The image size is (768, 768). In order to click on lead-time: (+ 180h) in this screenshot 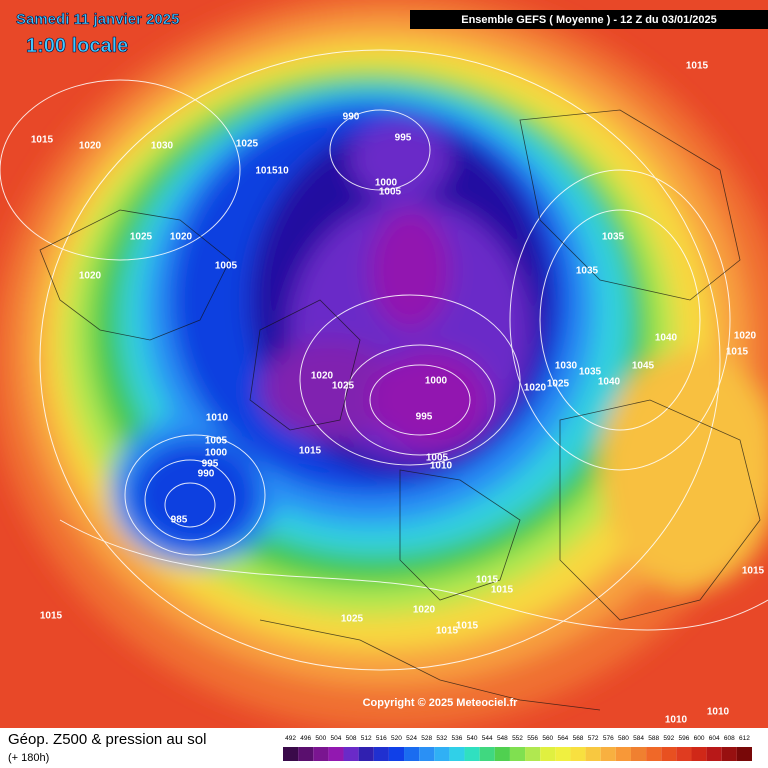, I will do `click(28, 758)`.